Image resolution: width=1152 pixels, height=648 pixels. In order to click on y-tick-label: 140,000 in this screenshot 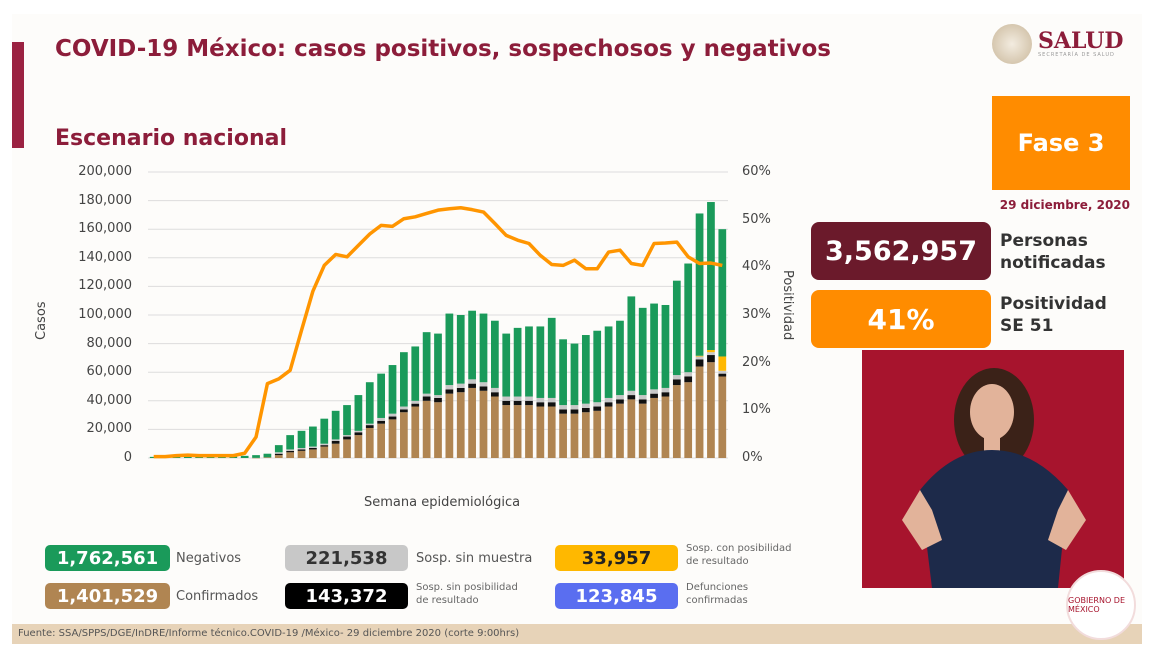, I will do `click(105, 257)`.